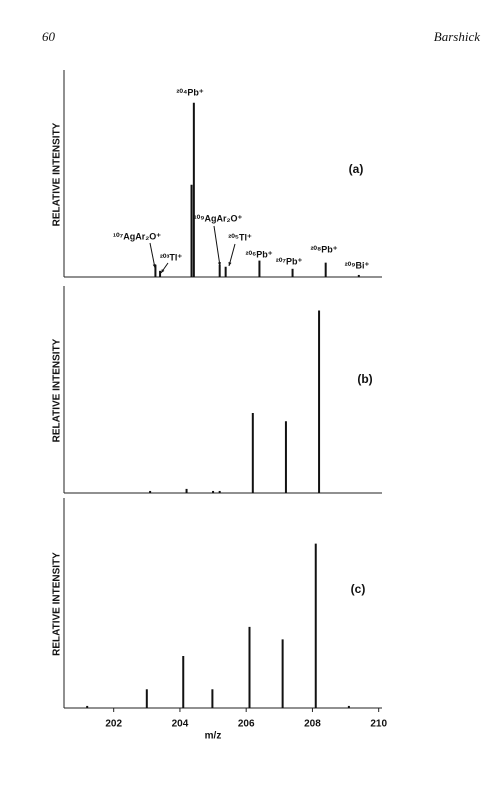 The image size is (494, 800). Describe the element at coordinates (137, 236) in the screenshot. I see `annotation: ¹⁰⁷AgAr₂O⁺` at that location.